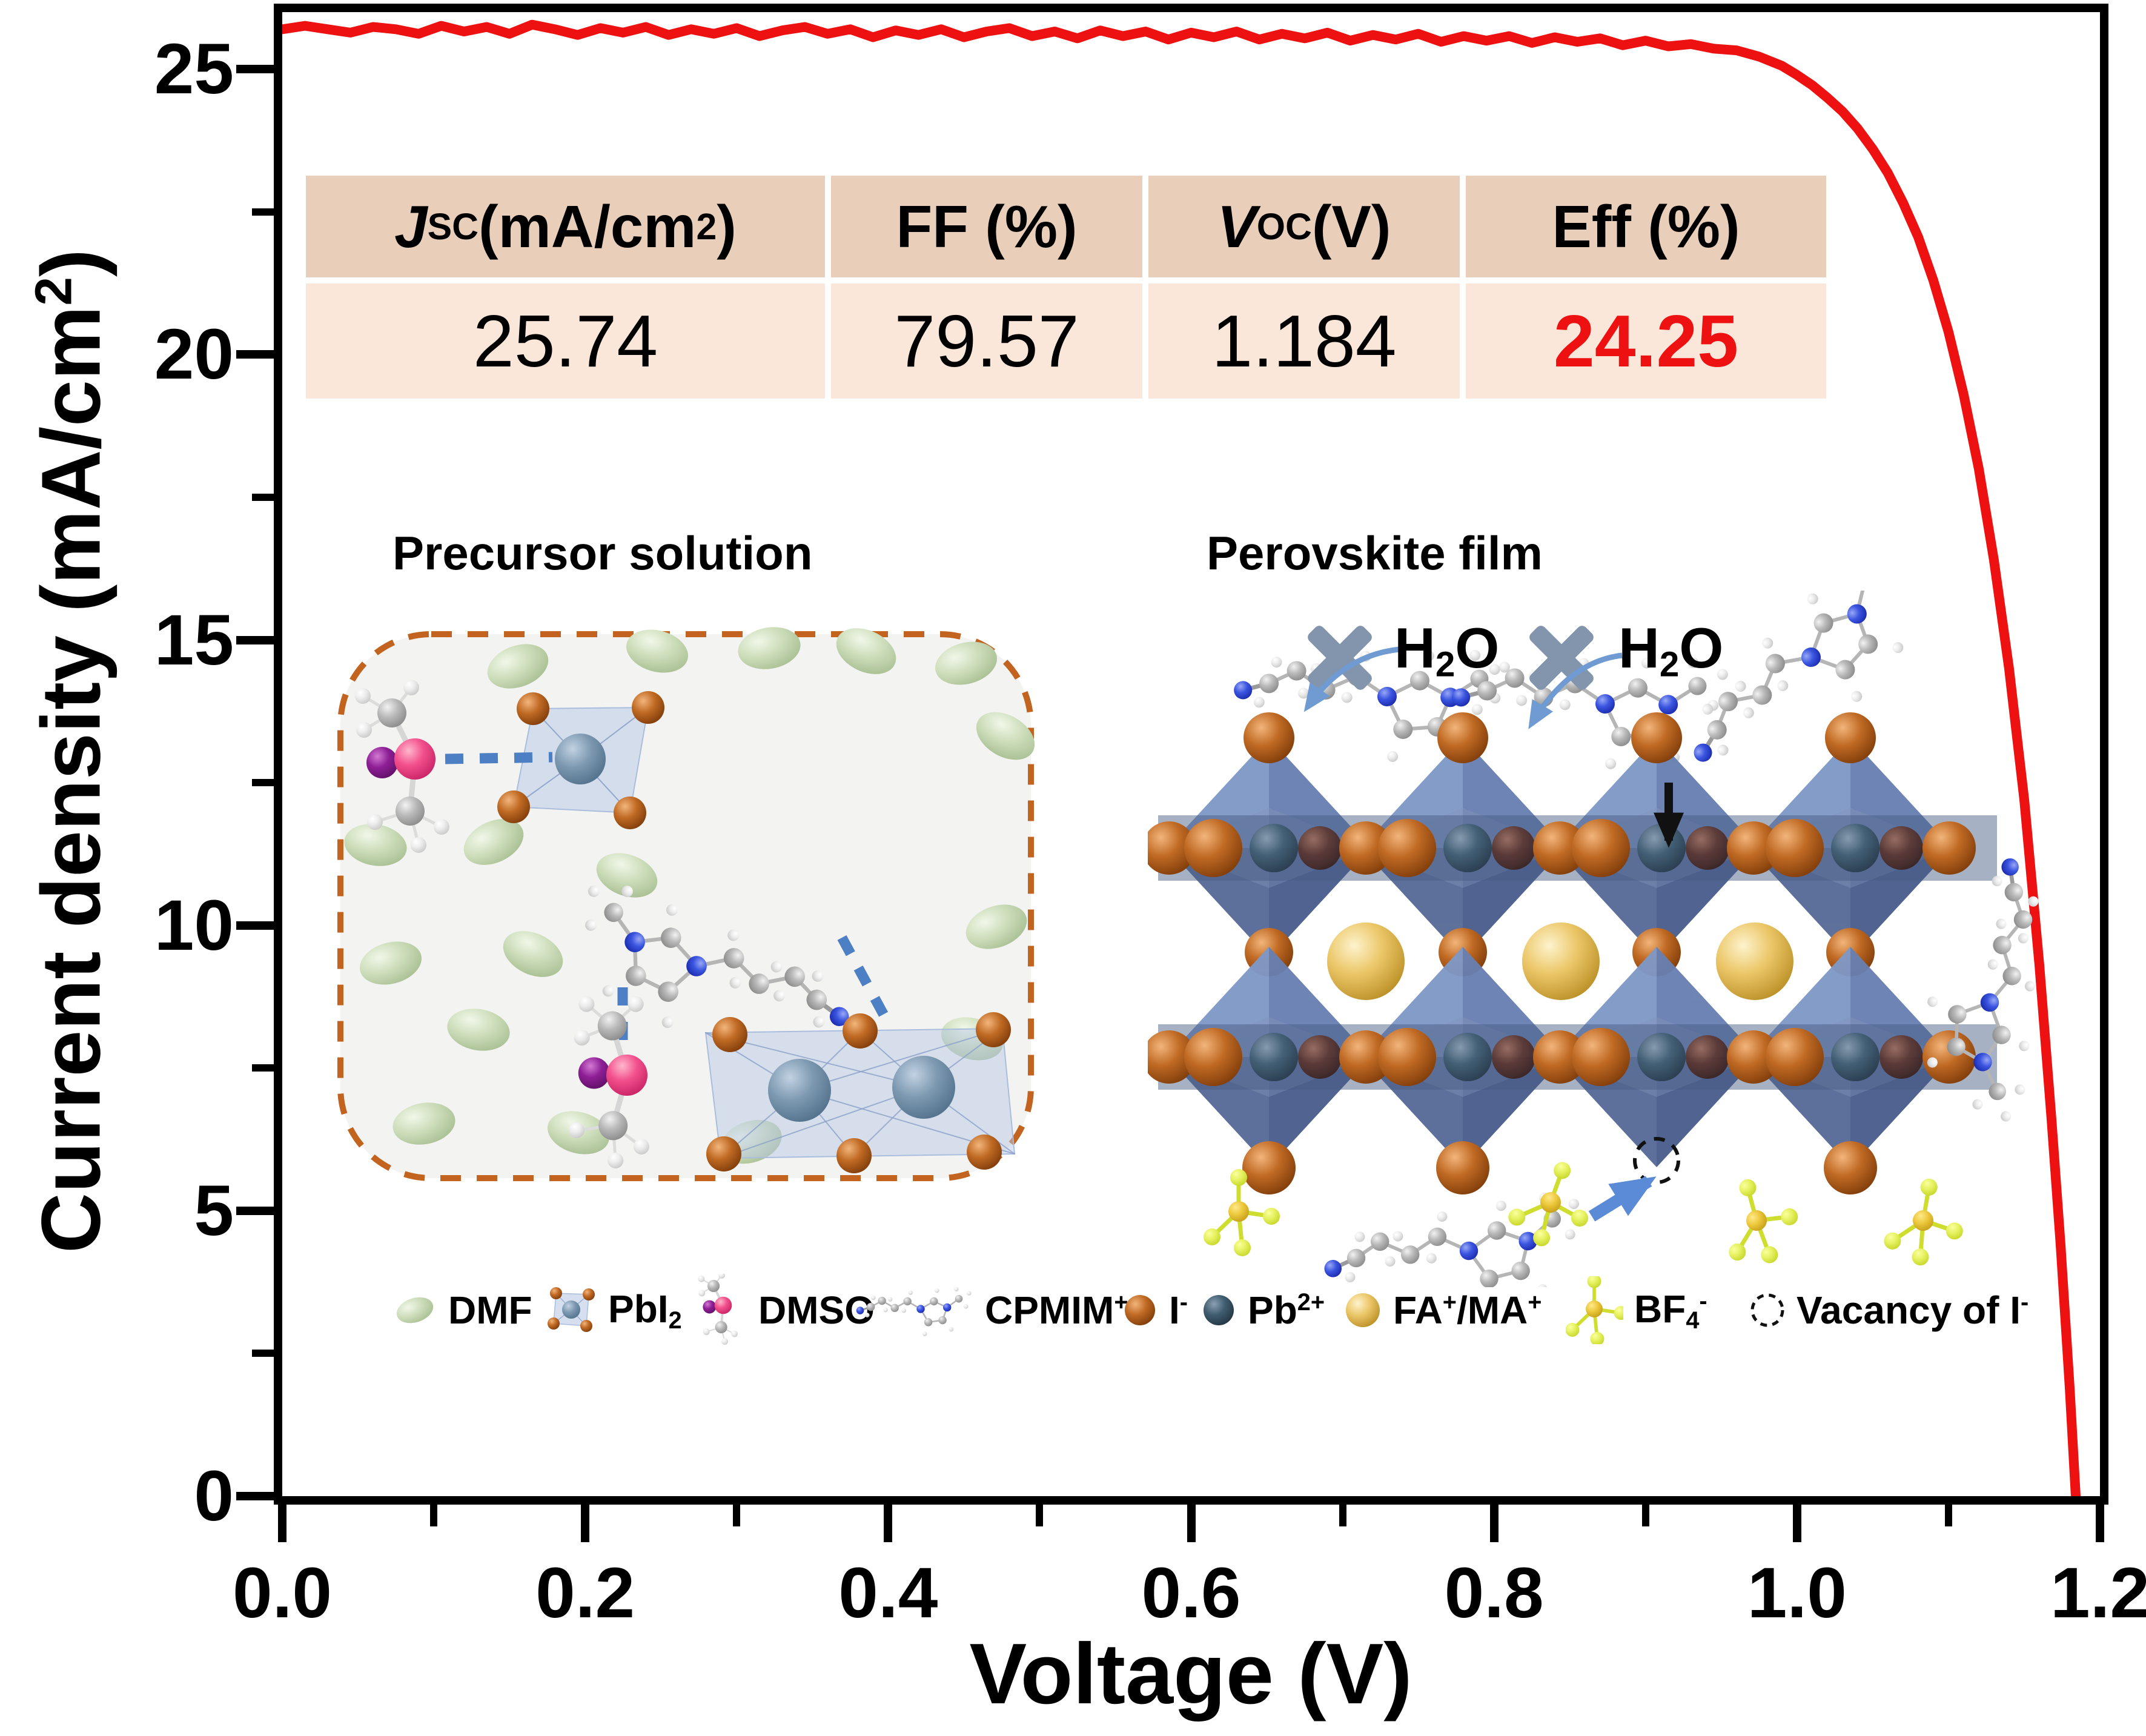 This screenshot has width=2146, height=1736. What do you see at coordinates (194, 640) in the screenshot?
I see `y-tick-label: 15` at bounding box center [194, 640].